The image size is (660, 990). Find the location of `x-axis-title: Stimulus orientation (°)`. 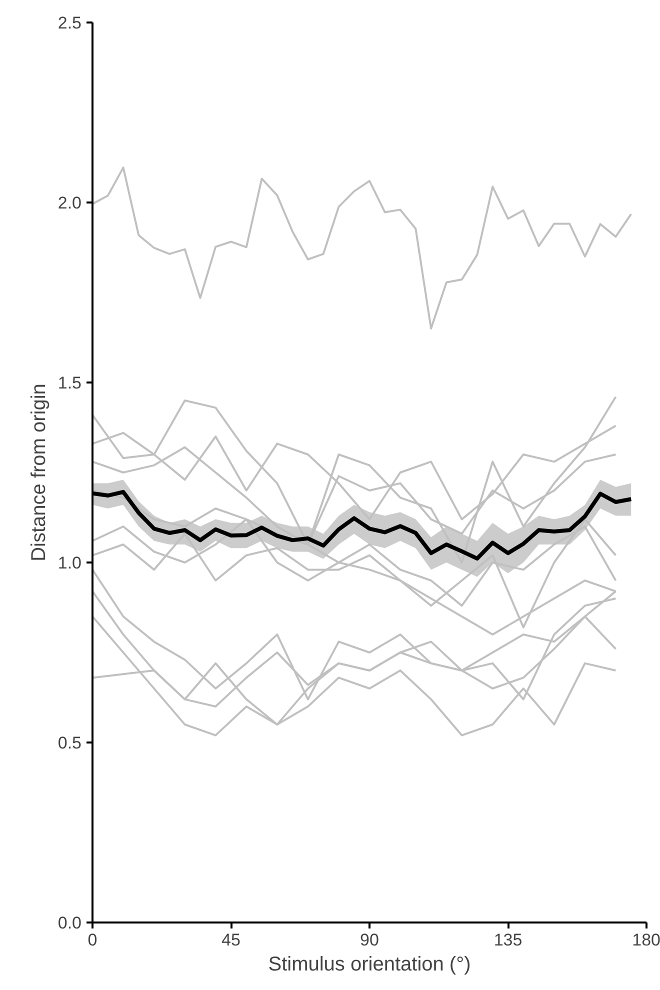

x-axis-title: Stimulus orientation (°) is located at coordinates (369, 965).